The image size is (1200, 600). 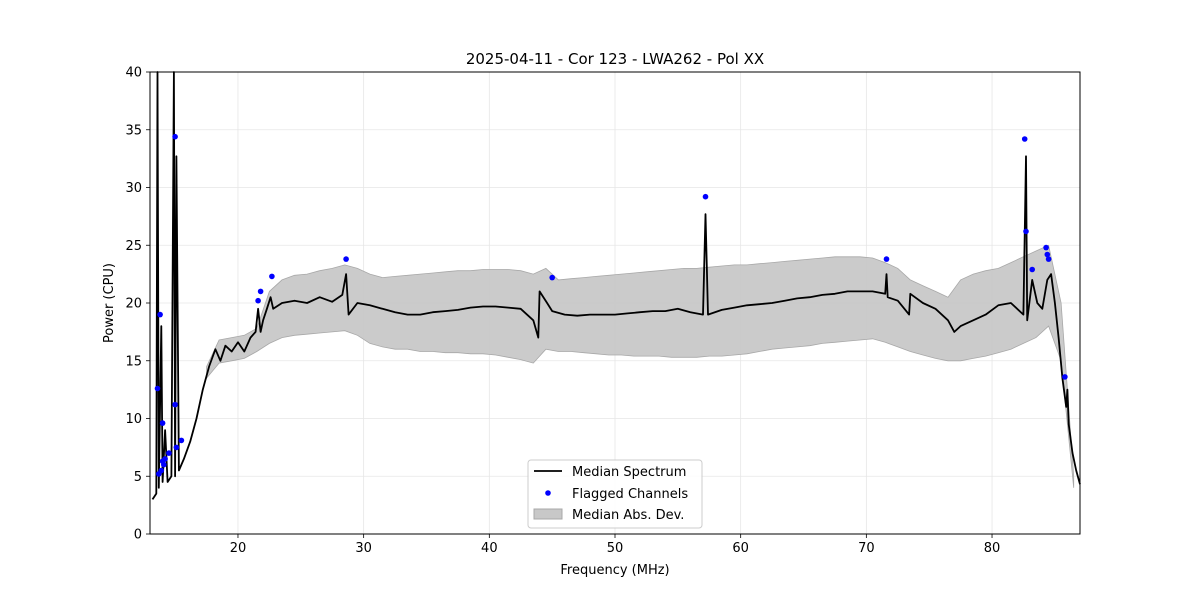 I want to click on legend-box, so click(x=615, y=494).